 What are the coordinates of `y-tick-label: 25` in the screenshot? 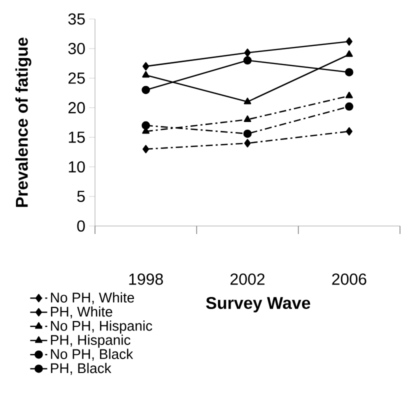 It's located at (76, 78).